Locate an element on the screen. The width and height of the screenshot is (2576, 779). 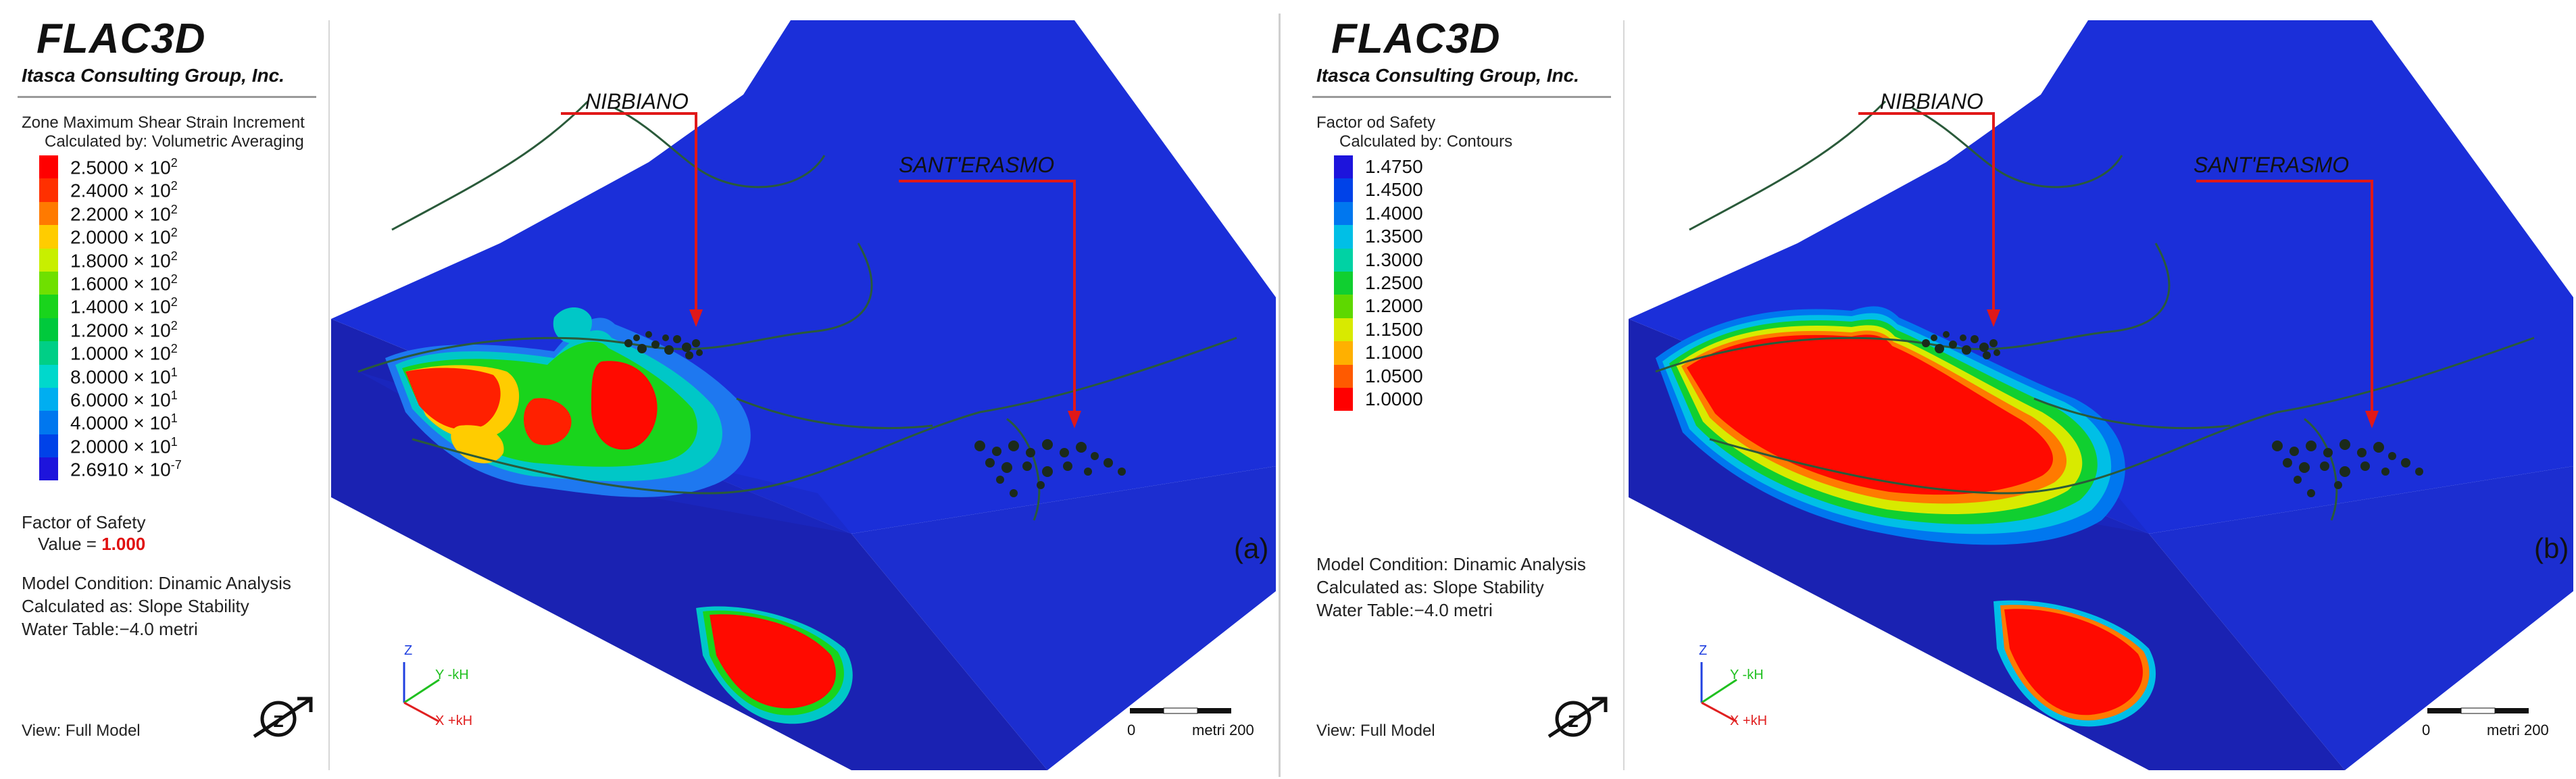
company-name: Itasca Consulting Group, Inc. is located at coordinates (153, 75).